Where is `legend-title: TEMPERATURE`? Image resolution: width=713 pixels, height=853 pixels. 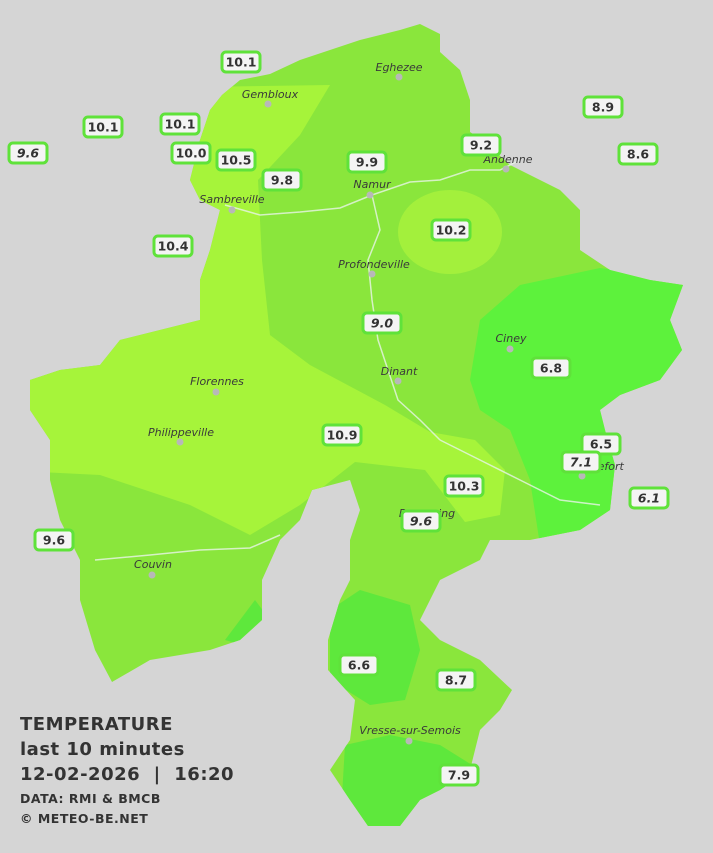
legend-title: TEMPERATURE is located at coordinates (96, 724).